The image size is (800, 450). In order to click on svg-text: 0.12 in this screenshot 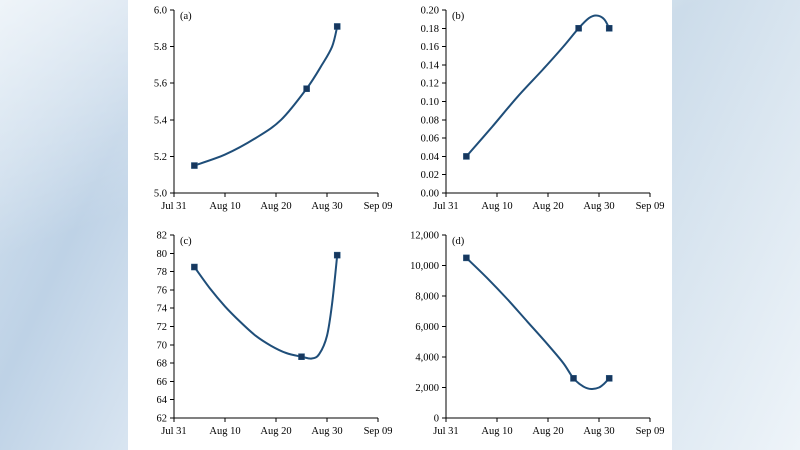, I will do `click(430, 84)`.